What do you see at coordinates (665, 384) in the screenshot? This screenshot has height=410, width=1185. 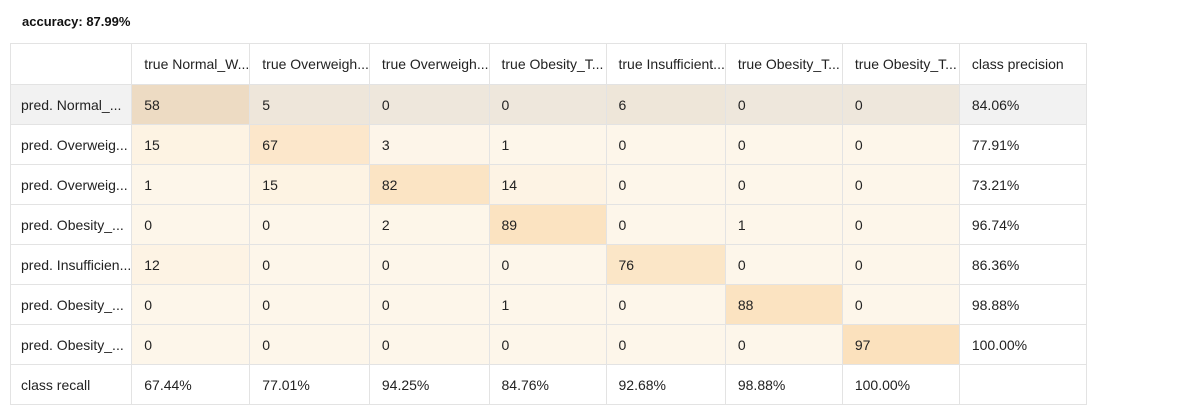 I see `class-recall-cell: 92.68%` at bounding box center [665, 384].